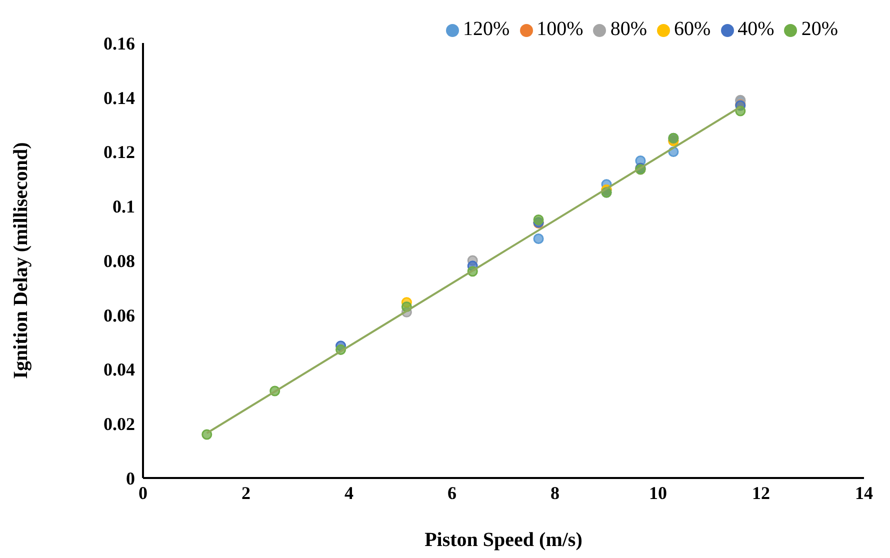  What do you see at coordinates (503, 540) in the screenshot?
I see `x-axis-title: Piston Speed (m/s)` at bounding box center [503, 540].